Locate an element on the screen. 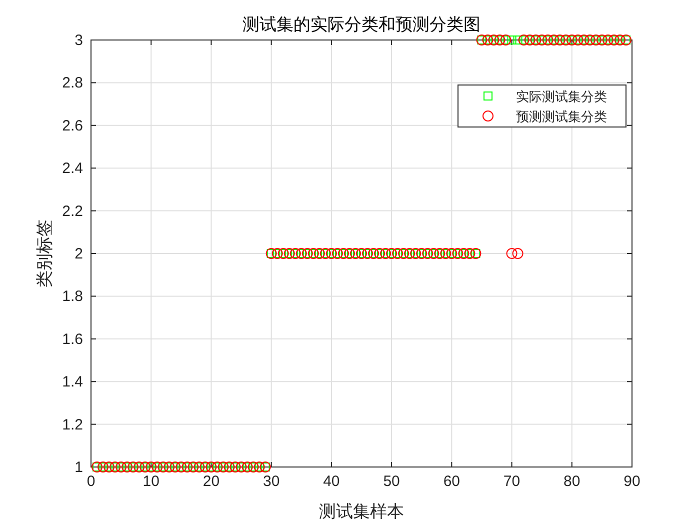 This screenshot has height=525, width=700. y-axis-title: 类别标签 is located at coordinates (45, 254).